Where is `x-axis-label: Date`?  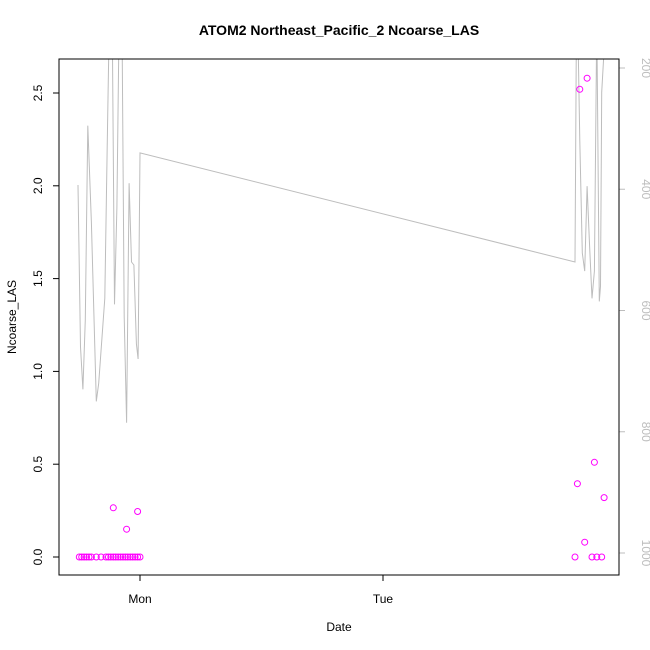 x-axis-label: Date is located at coordinates (339, 627).